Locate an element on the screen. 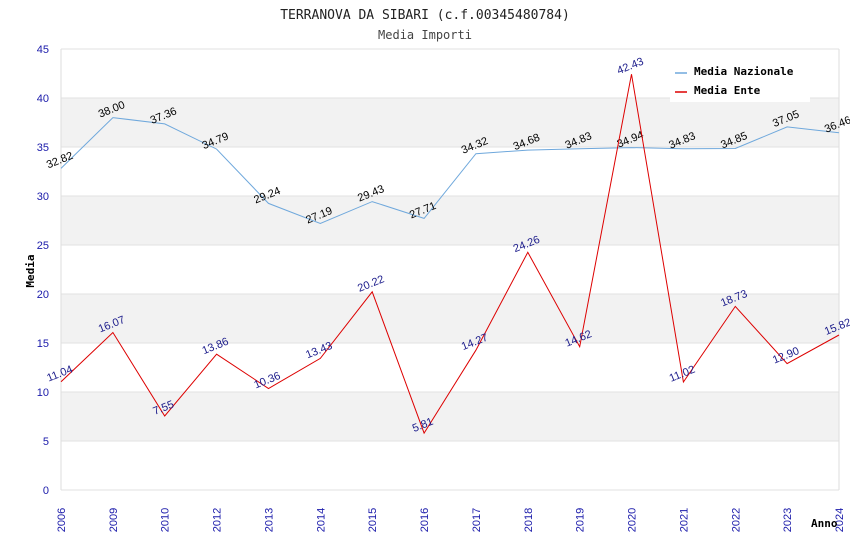  x-tick-label: 2023 is located at coordinates (788, 520).